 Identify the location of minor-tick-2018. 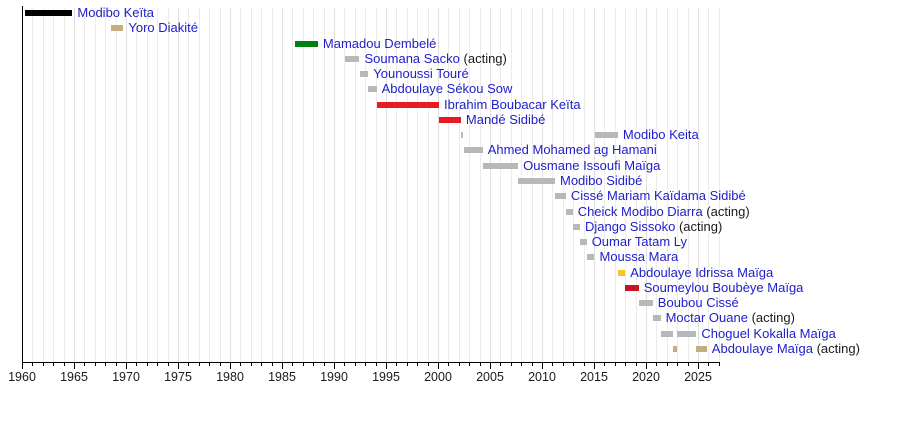
(626, 364).